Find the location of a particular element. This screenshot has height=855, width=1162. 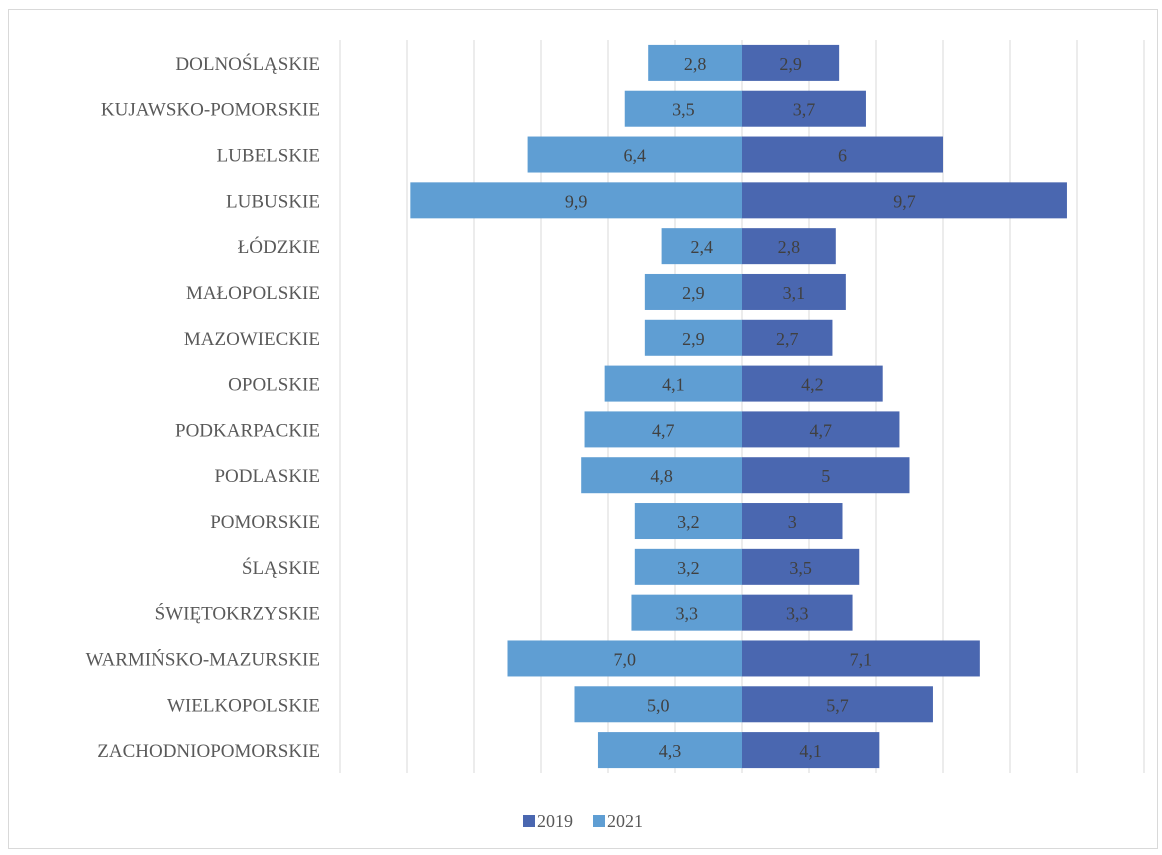

data-label-2019: 2,7 is located at coordinates (787, 339).